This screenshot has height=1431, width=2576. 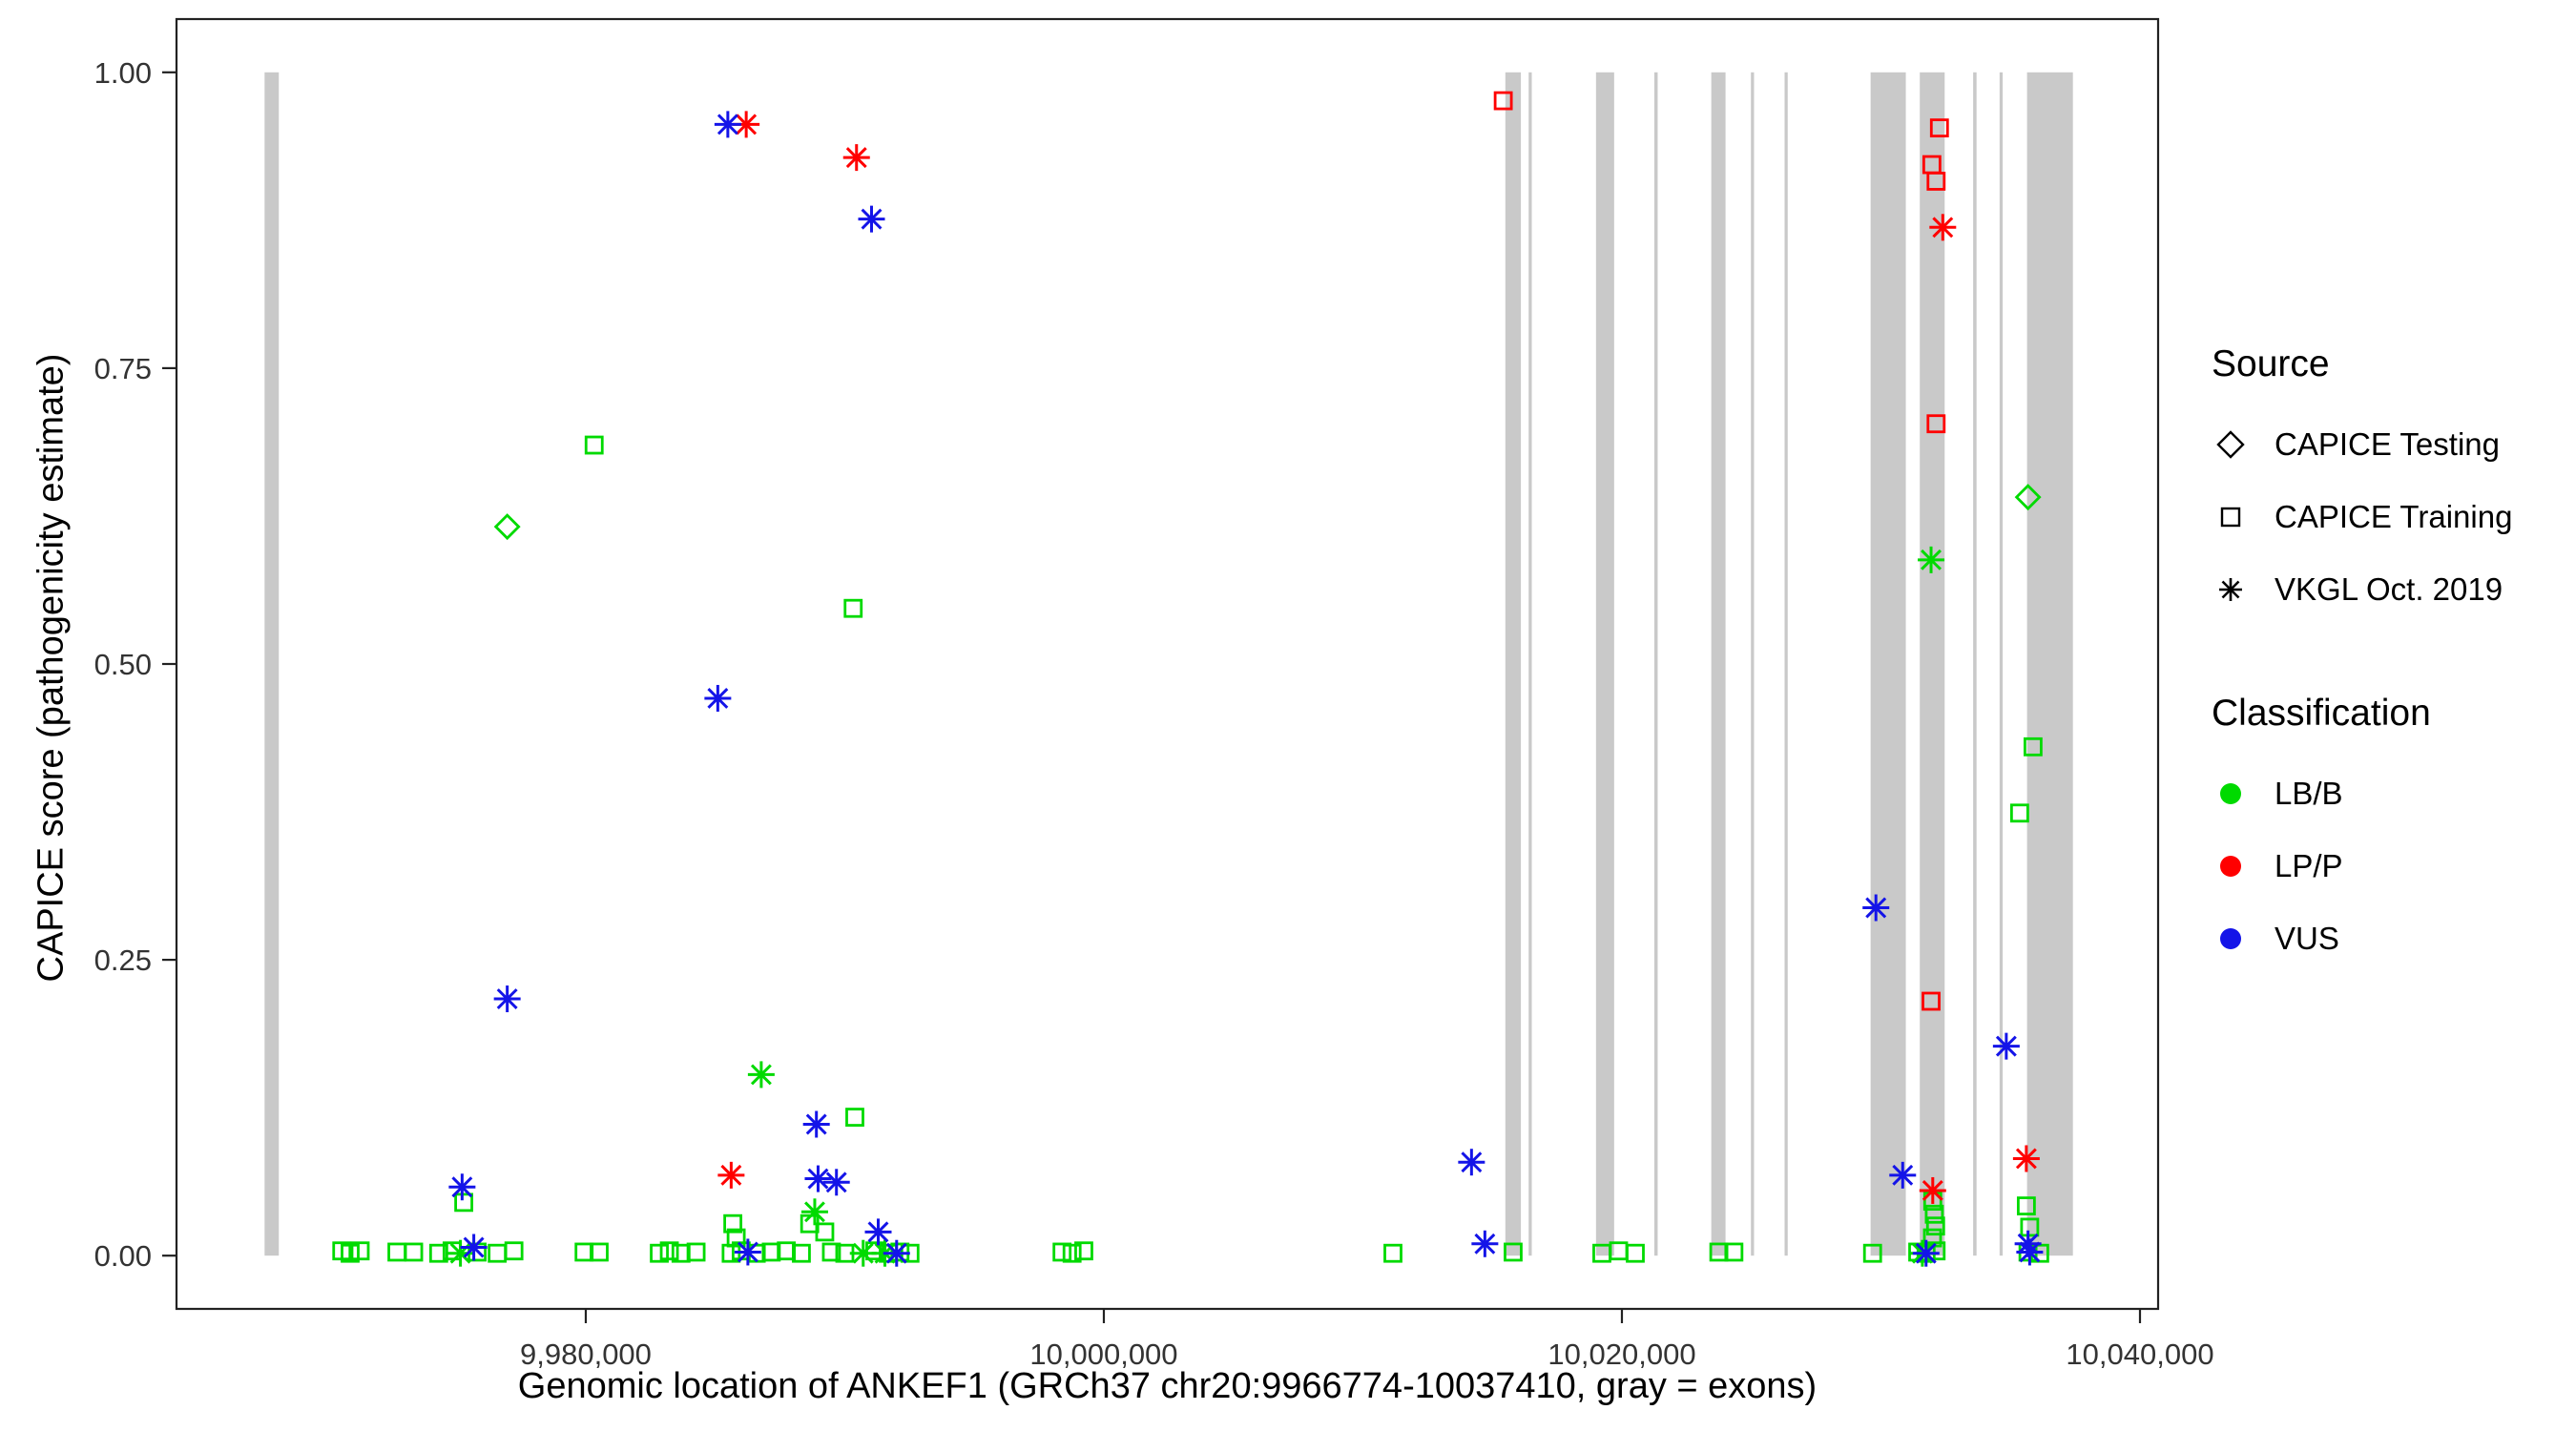 I want to click on x-tick-label: 9,980,000, so click(x=586, y=1354).